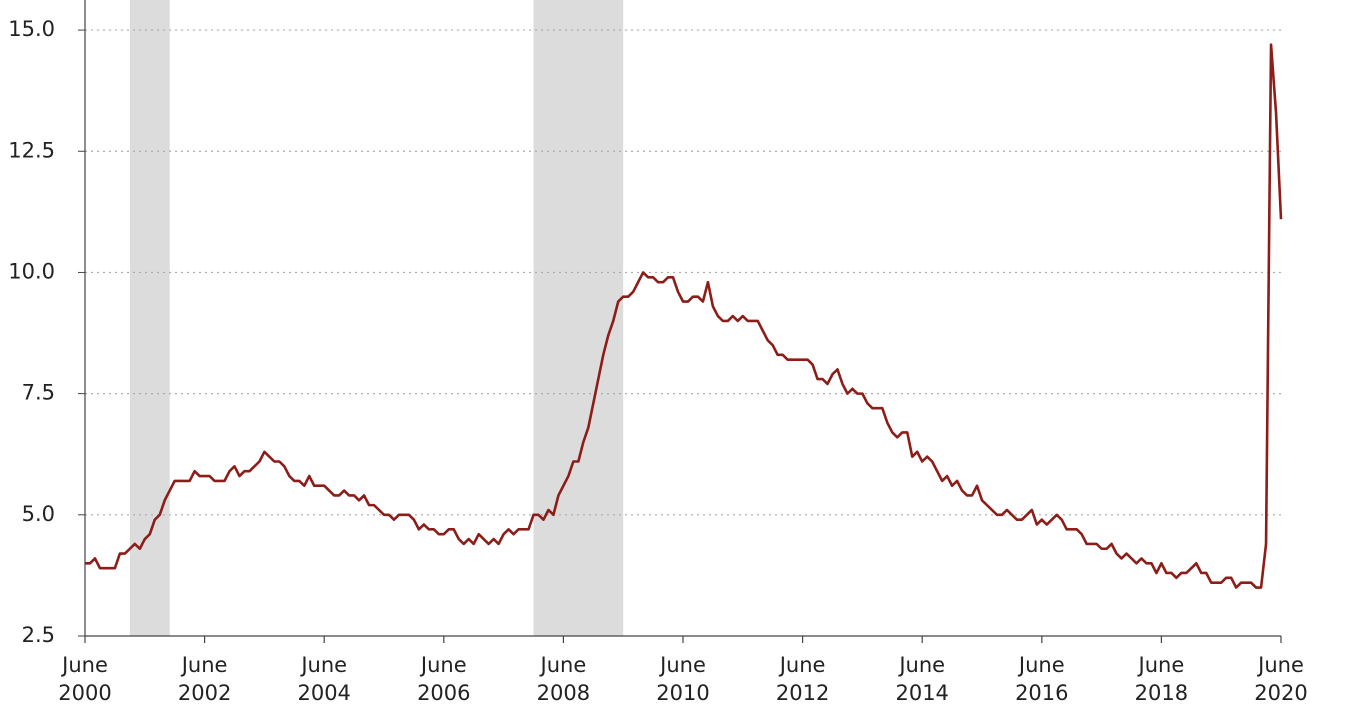 The width and height of the screenshot is (1352, 726). I want to click on x-tick-label: June 2014, so click(921, 679).